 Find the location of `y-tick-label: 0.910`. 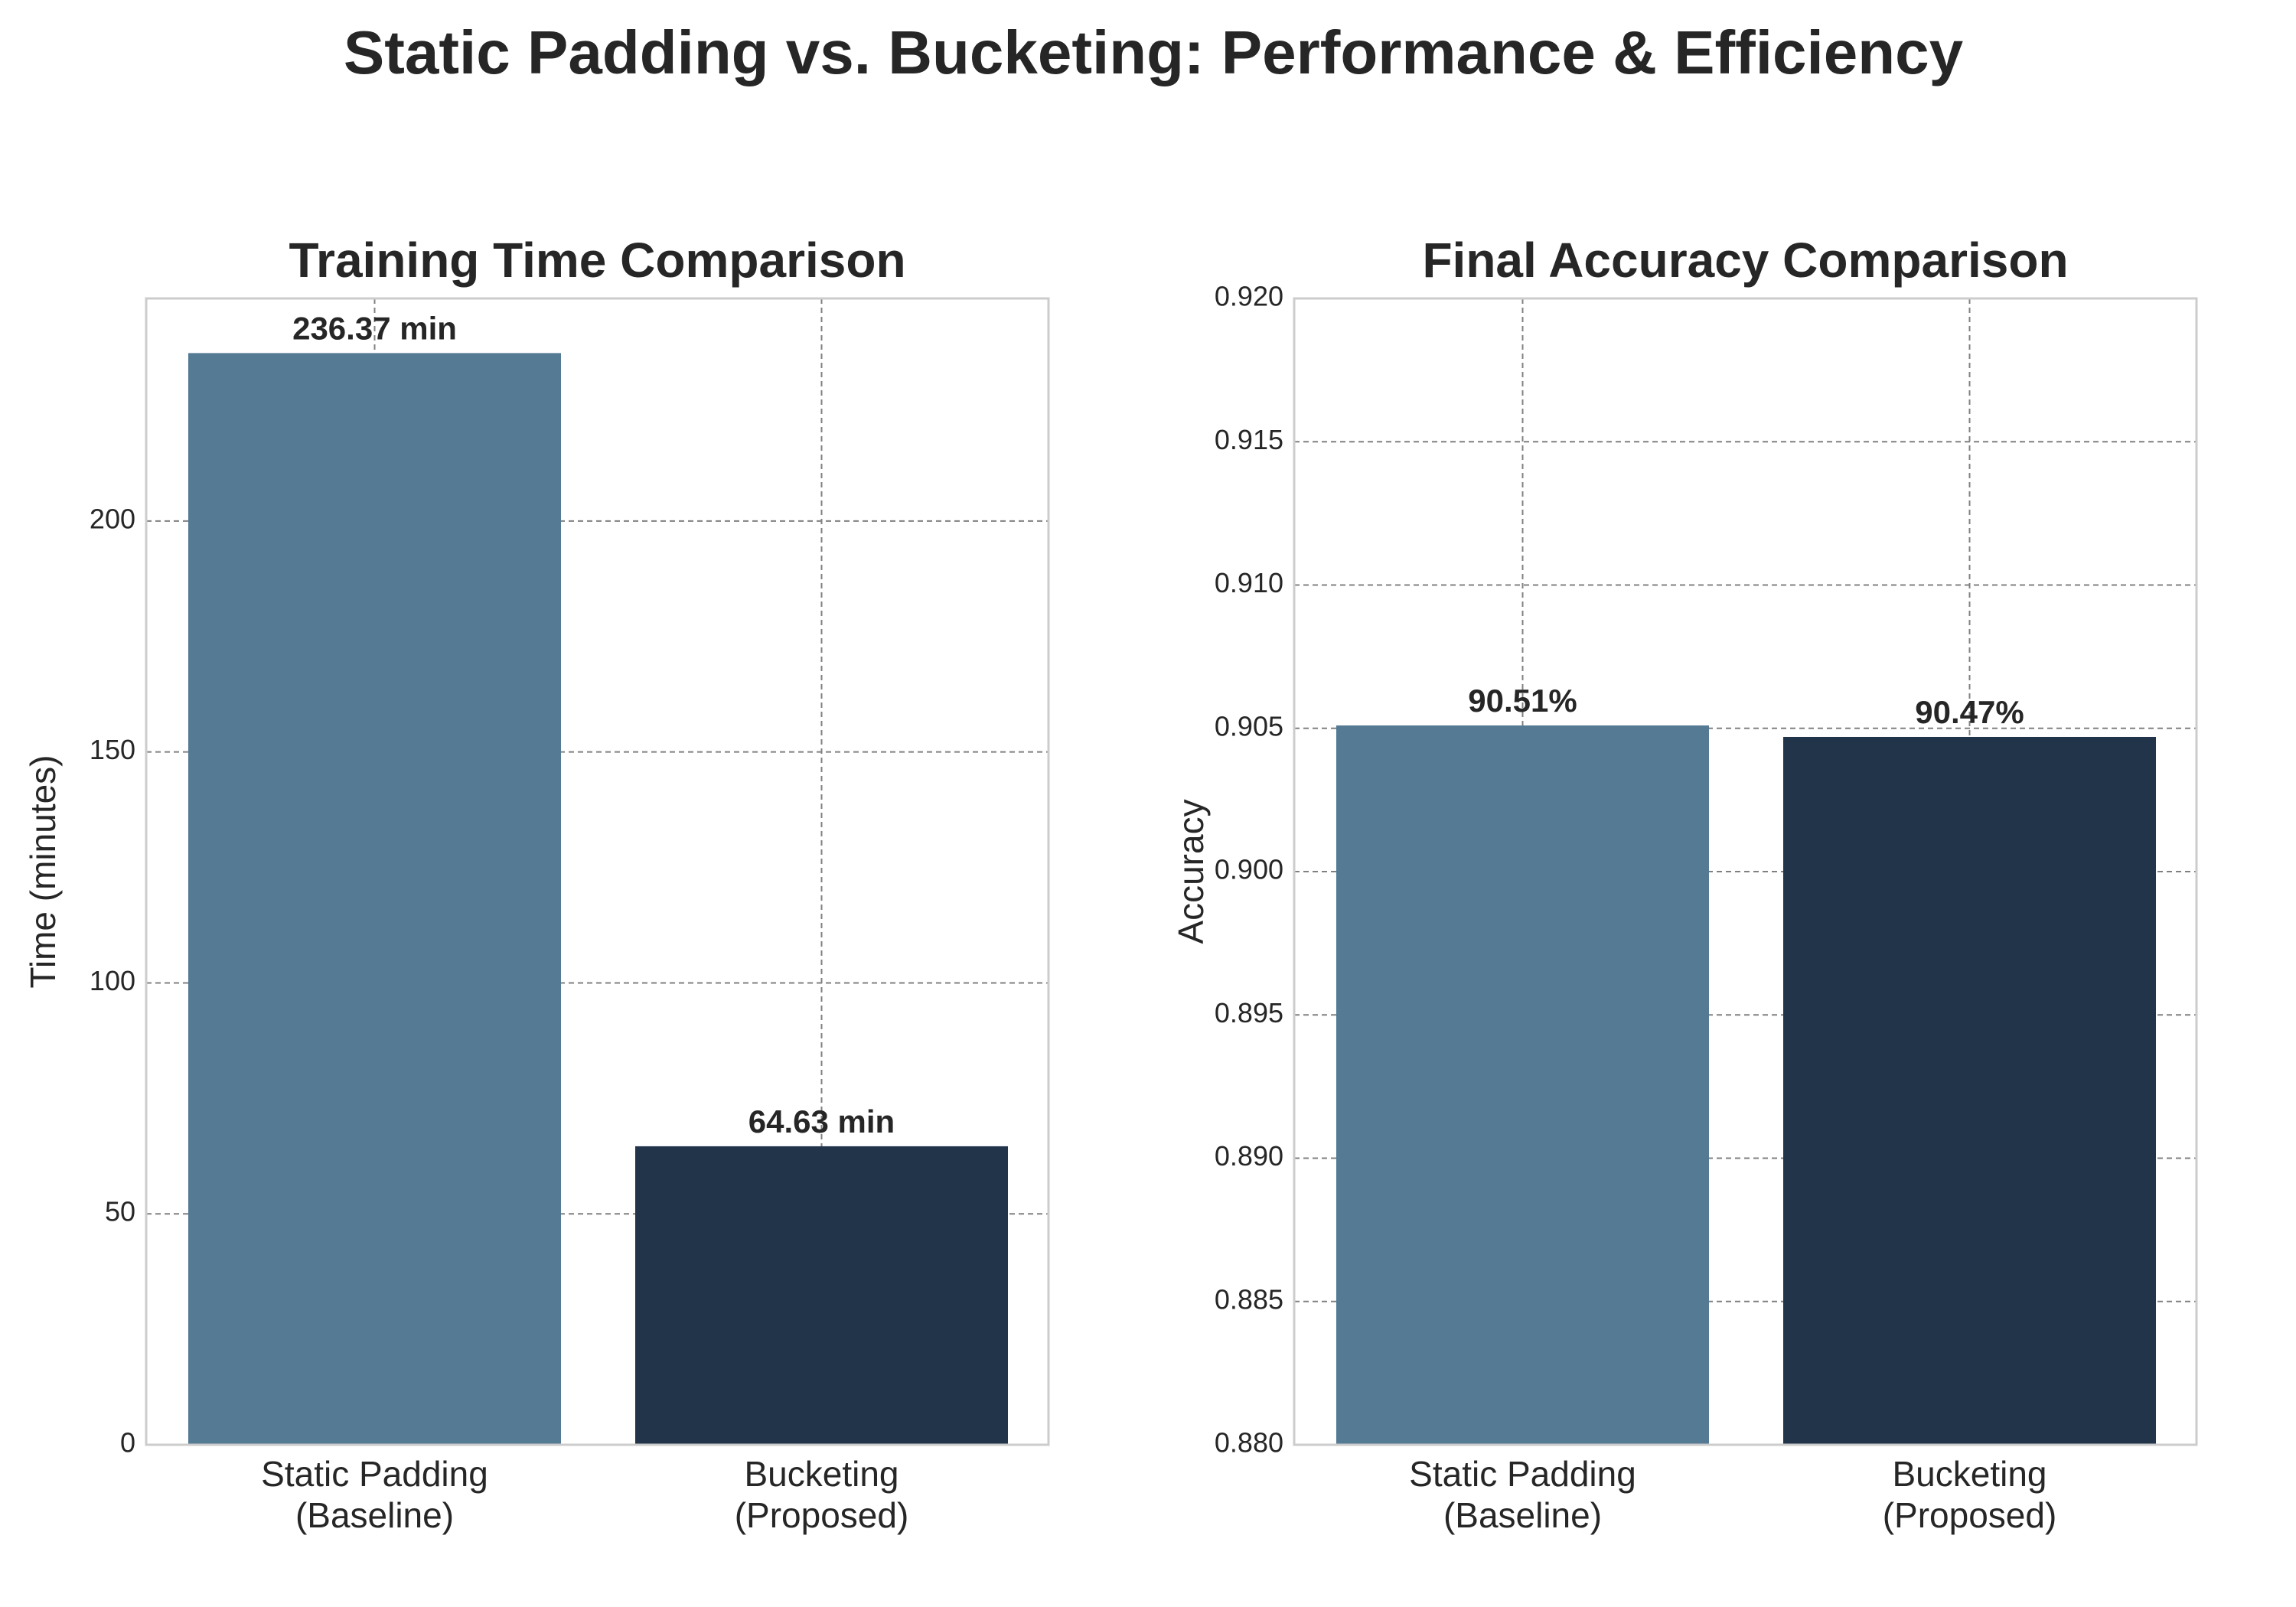

y-tick-label: 0.910 is located at coordinates (1249, 582).